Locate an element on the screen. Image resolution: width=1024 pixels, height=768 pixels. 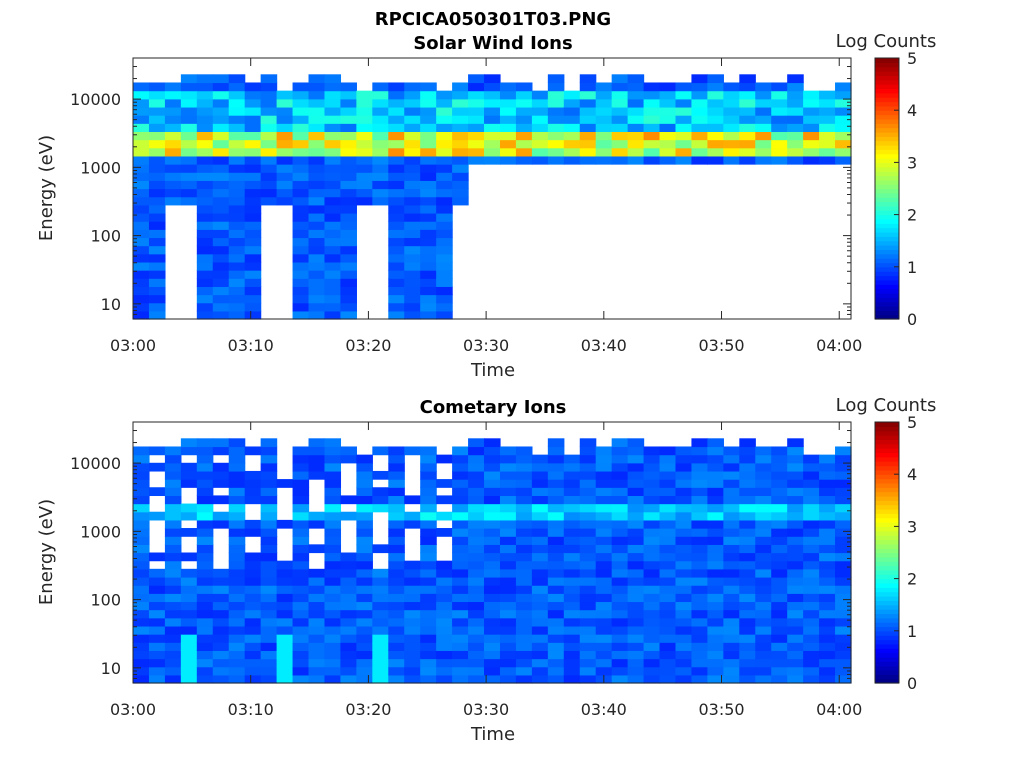
colorbar-tick-label: 5 is located at coordinates (912, 422).